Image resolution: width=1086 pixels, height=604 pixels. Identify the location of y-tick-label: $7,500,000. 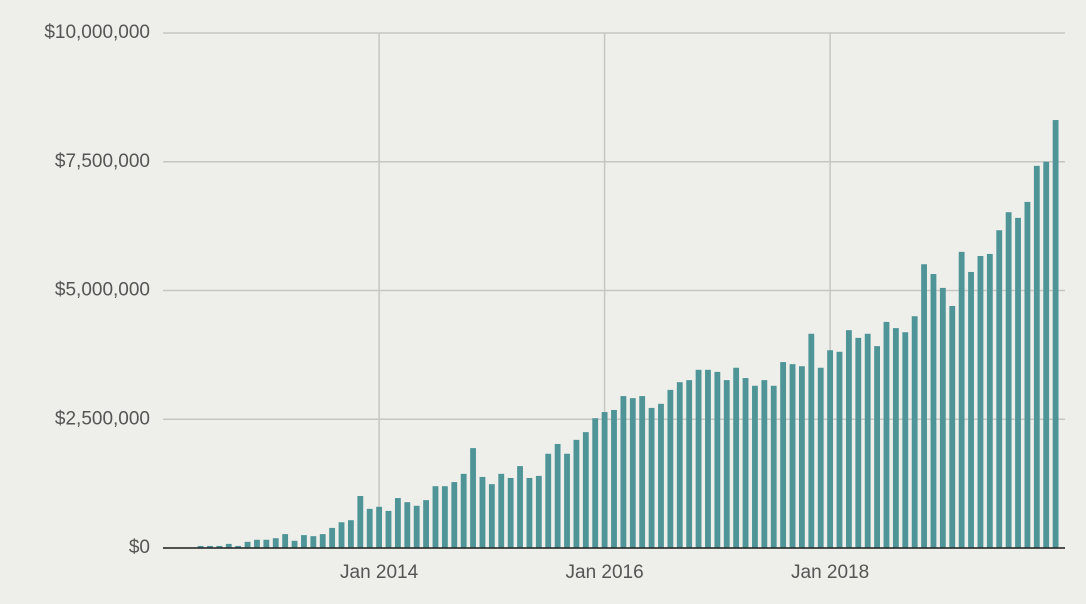
(102, 161).